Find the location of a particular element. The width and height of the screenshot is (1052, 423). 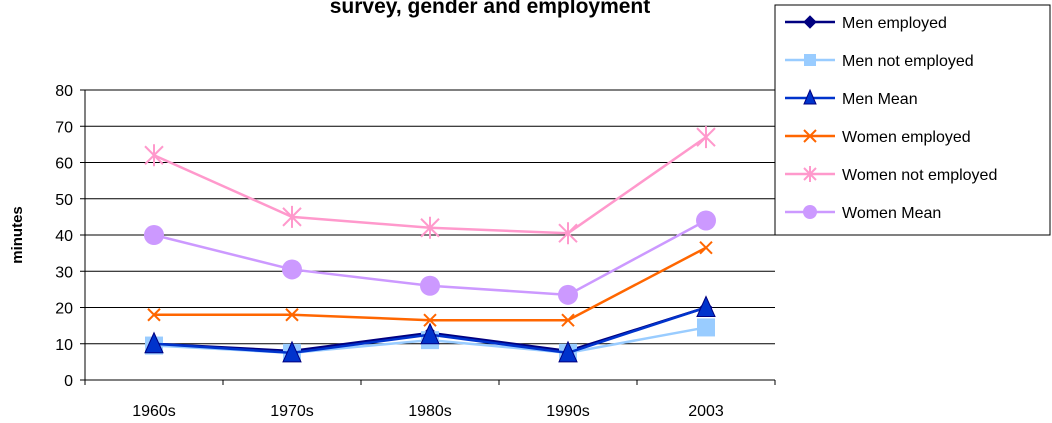

legend-label: Men not employed is located at coordinates (908, 61).